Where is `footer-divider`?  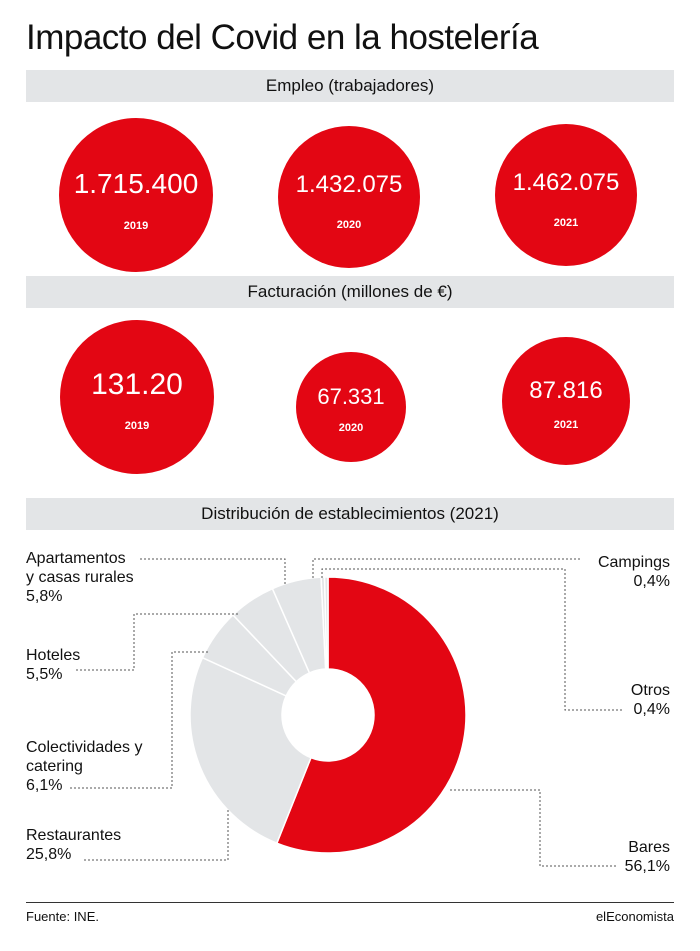 footer-divider is located at coordinates (350, 902).